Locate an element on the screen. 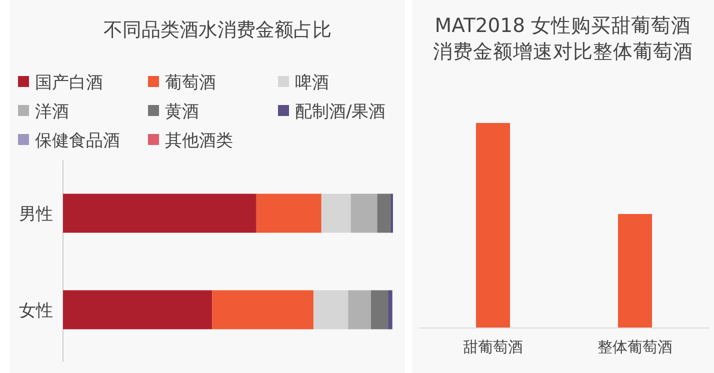 This screenshot has width=714, height=373. legend-label: 国产白酒 is located at coordinates (69, 83).